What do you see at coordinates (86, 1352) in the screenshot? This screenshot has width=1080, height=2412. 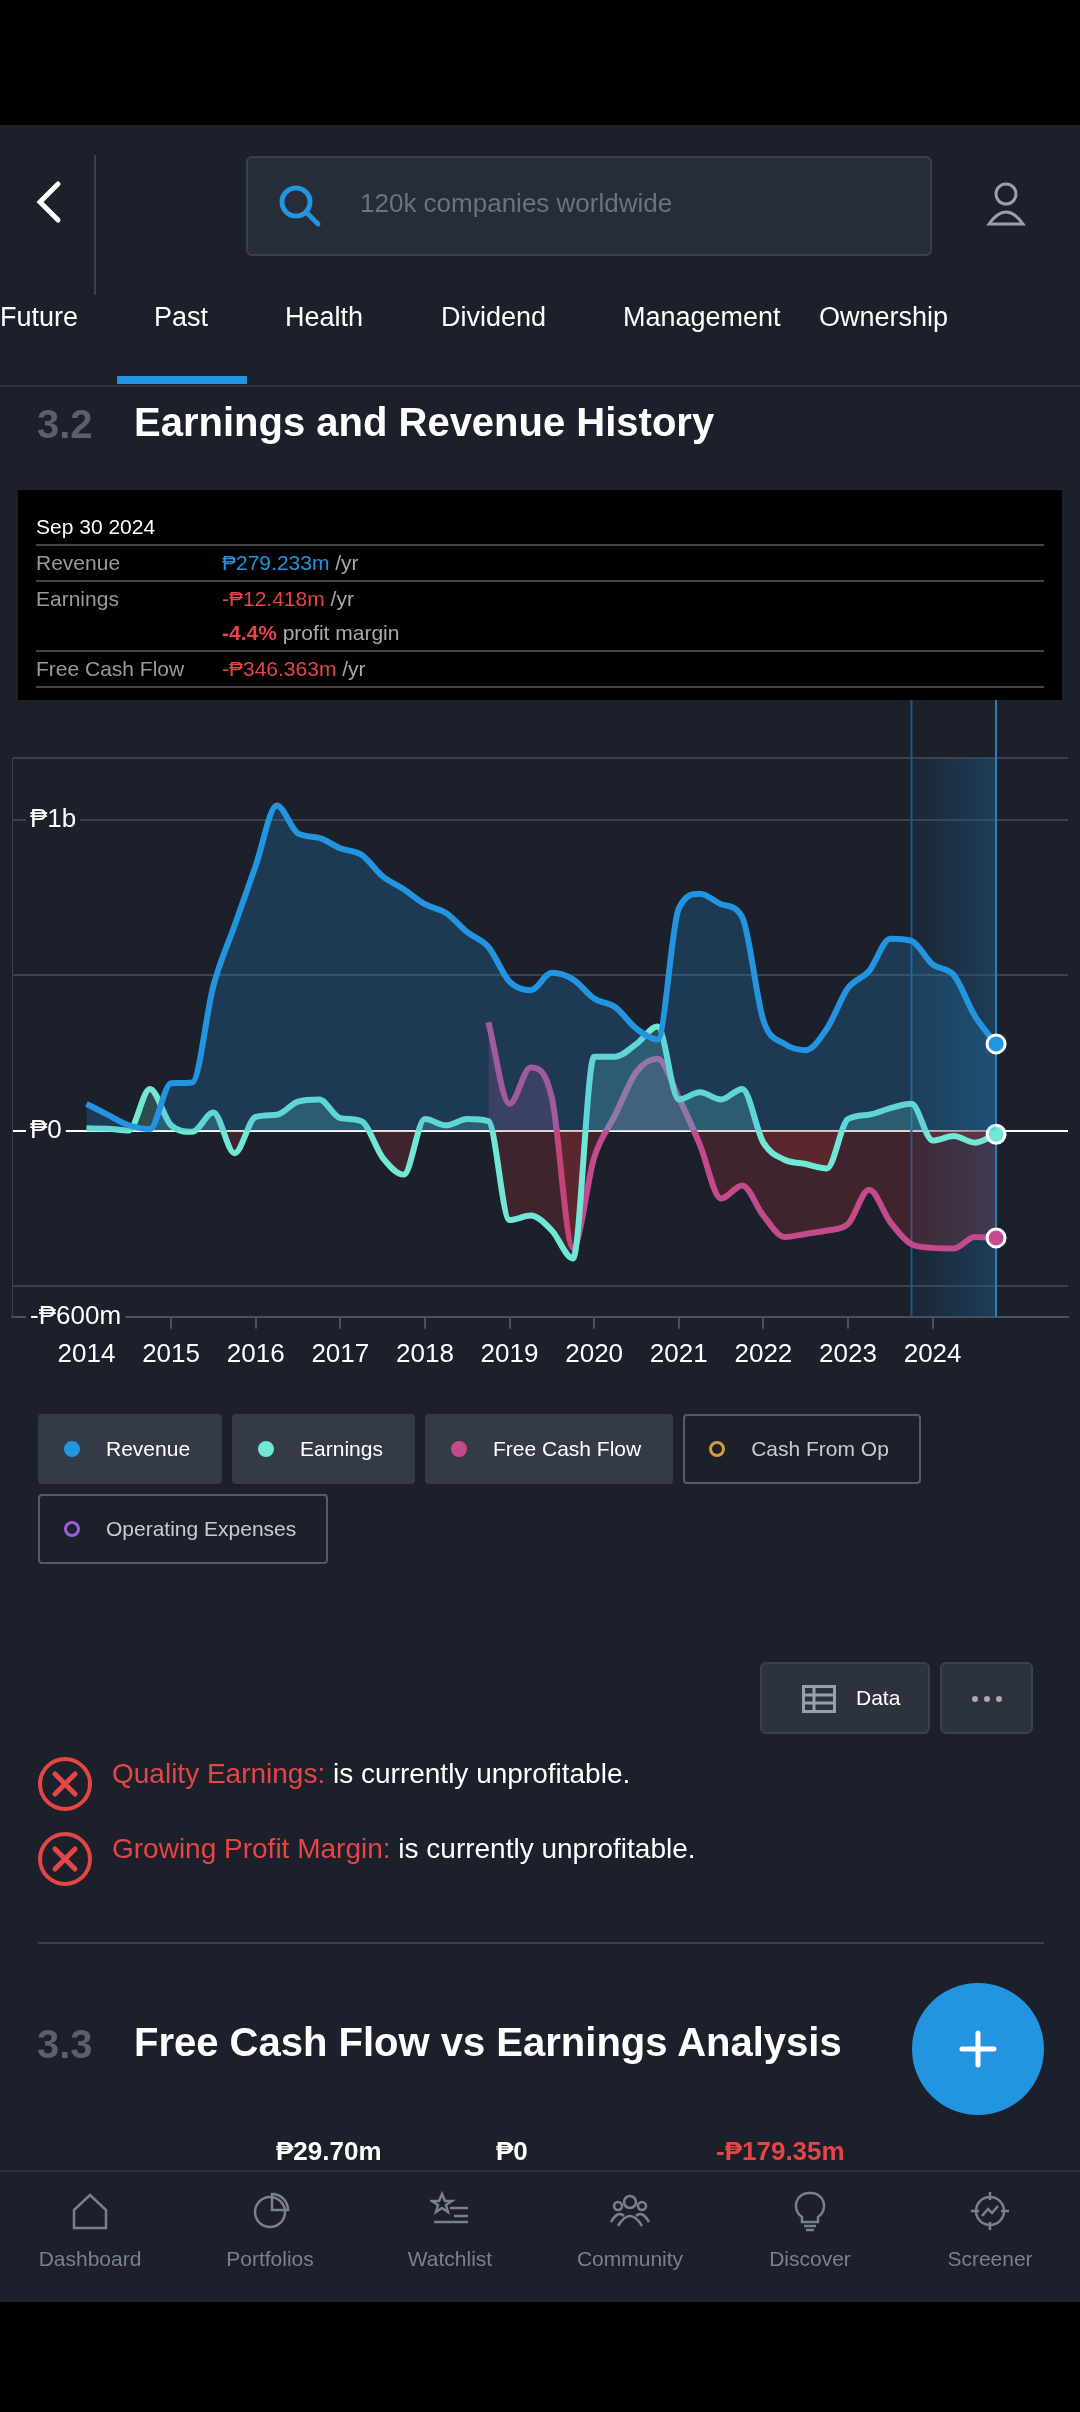 I see `x-tick-label: 2014` at bounding box center [86, 1352].